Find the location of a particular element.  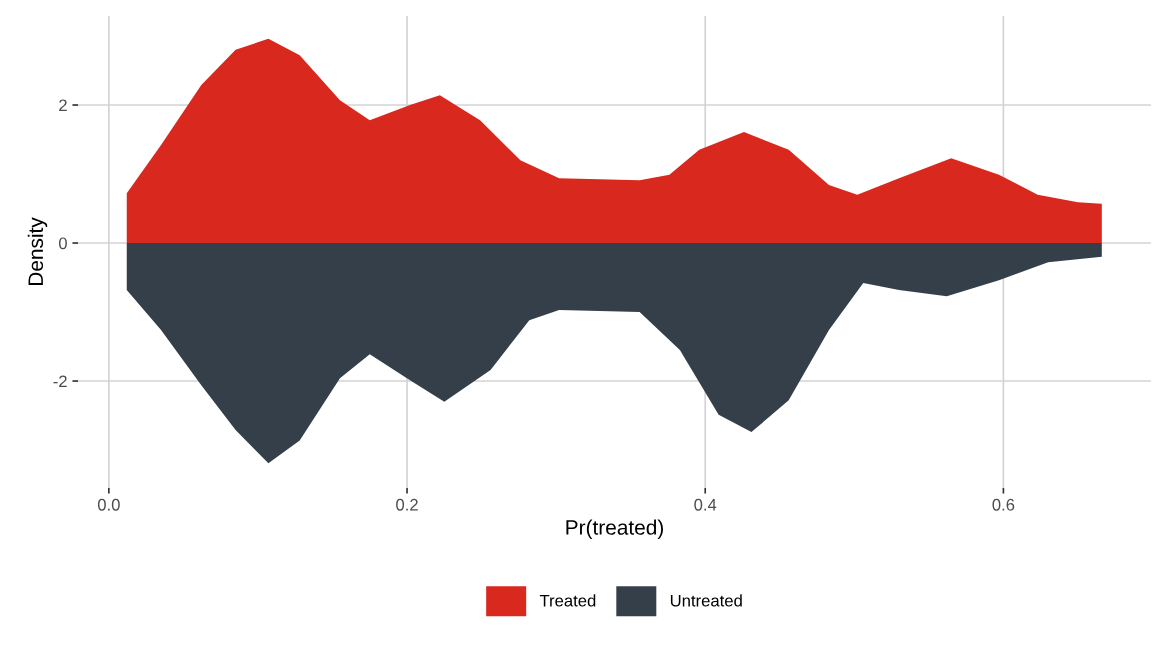

legend-label: Treated is located at coordinates (567, 600).